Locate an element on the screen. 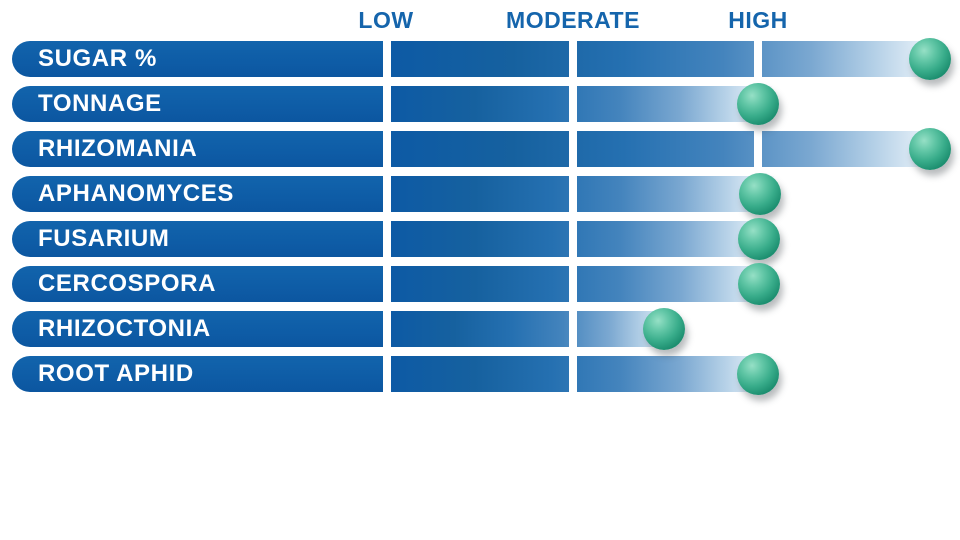  rating-row: SUGAR % is located at coordinates (480, 59).